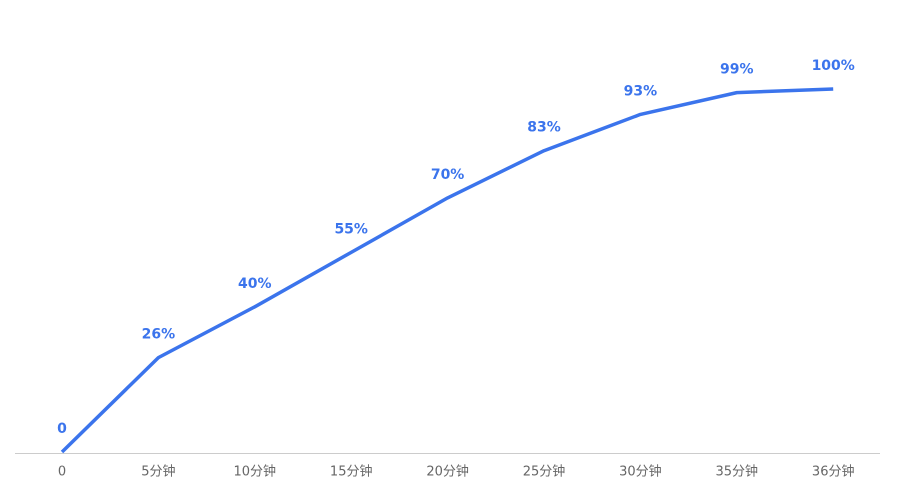 The width and height of the screenshot is (900, 494). Describe the element at coordinates (737, 70) in the screenshot. I see `data-label: 99%` at that location.